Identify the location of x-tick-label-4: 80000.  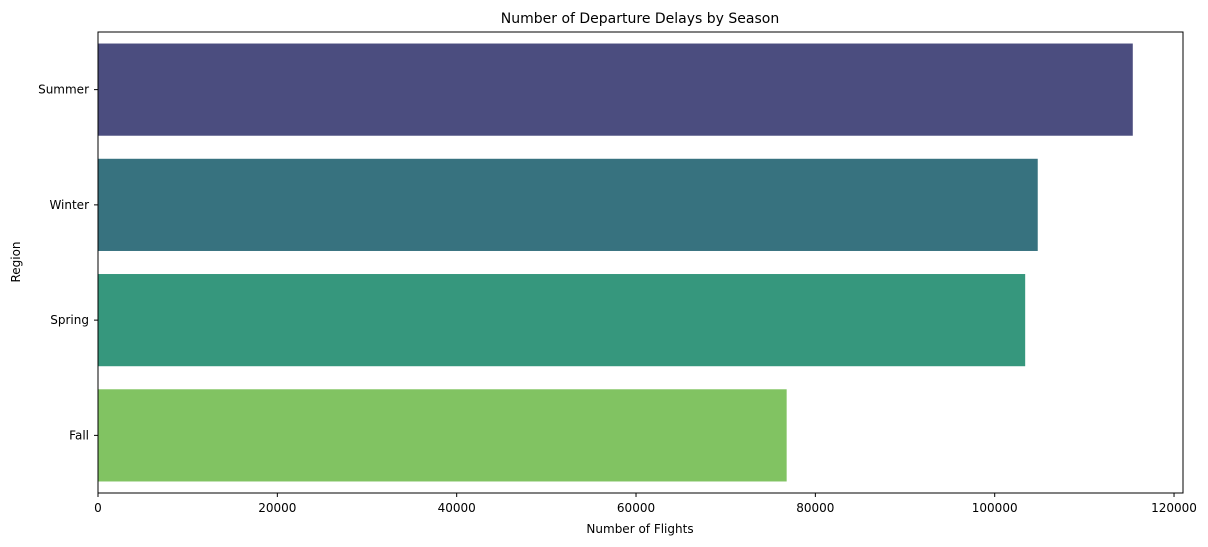
(815, 508).